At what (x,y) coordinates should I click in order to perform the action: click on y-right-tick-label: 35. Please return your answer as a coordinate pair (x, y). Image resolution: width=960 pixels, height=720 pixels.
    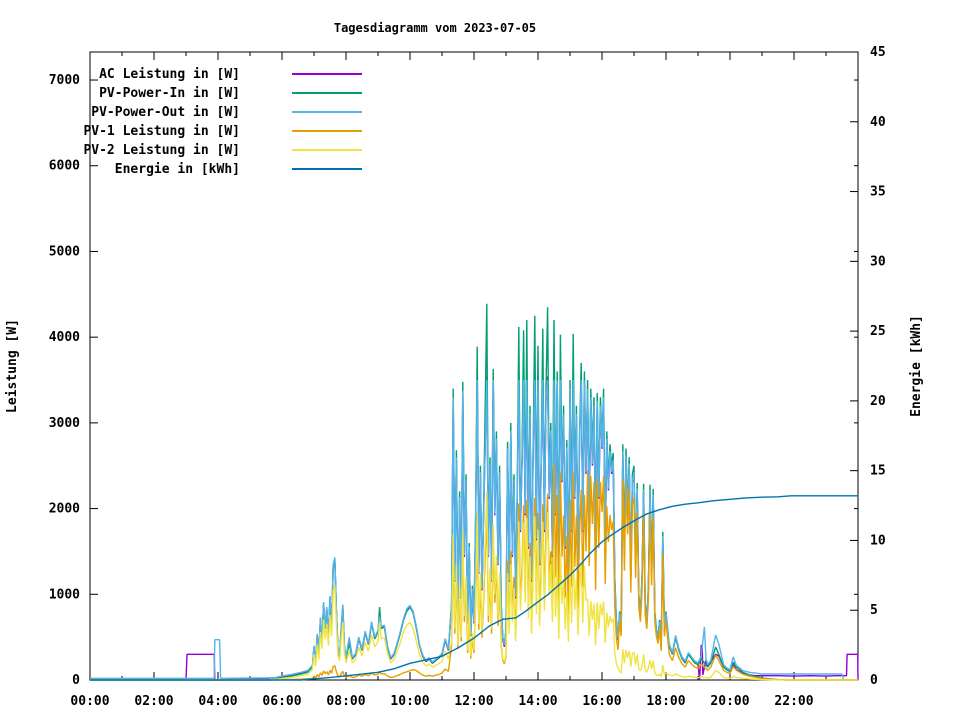
    Looking at the image, I should click on (878, 192).